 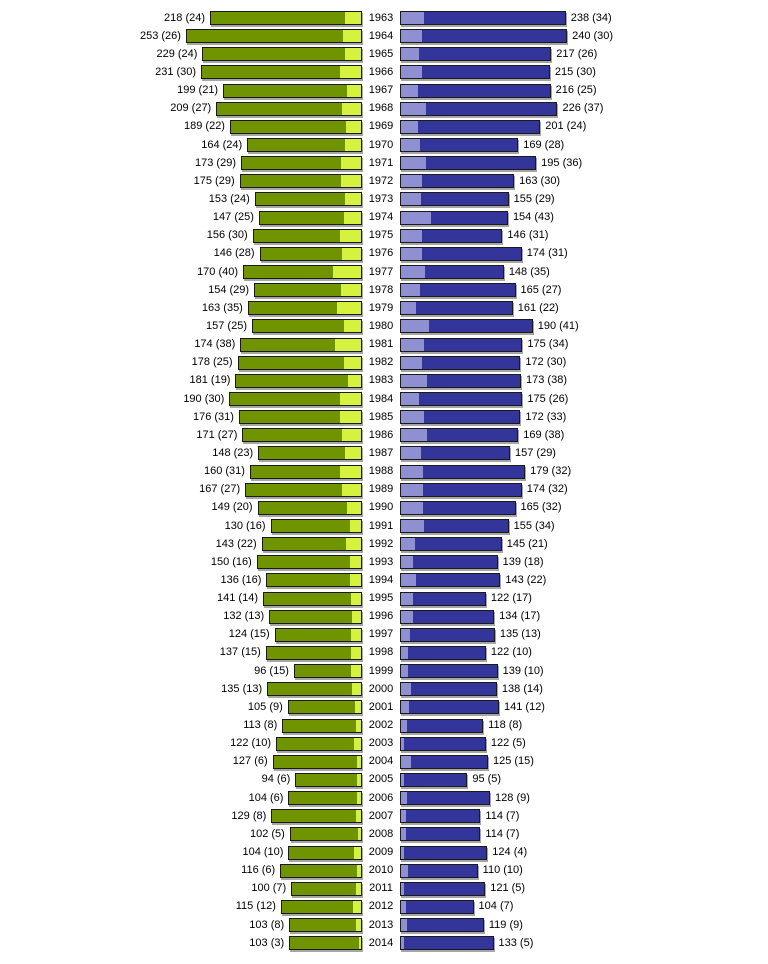 What do you see at coordinates (260, 725) in the screenshot?
I see `left-value-label: 113 (8)` at bounding box center [260, 725].